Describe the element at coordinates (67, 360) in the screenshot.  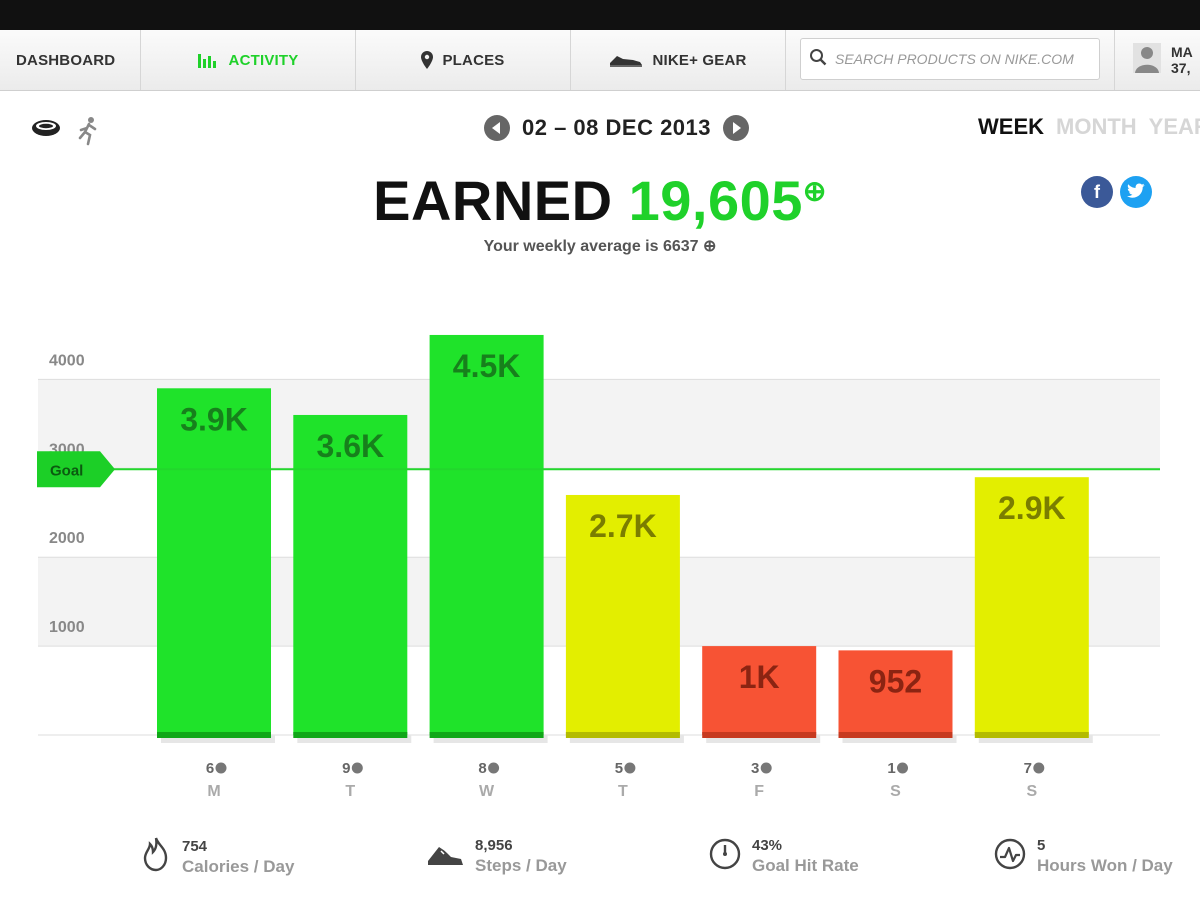
I see `y-tick-label: 4000` at that location.